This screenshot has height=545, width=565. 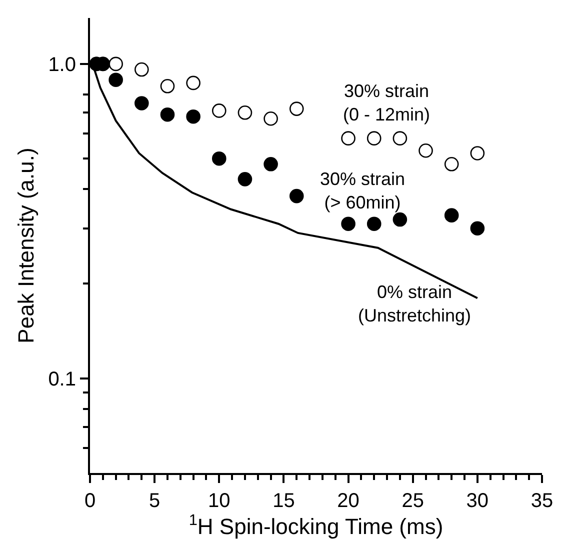 I want to click on x-axis-title: $^{1}$H Spin-locking Time (ms), so click(x=316, y=526).